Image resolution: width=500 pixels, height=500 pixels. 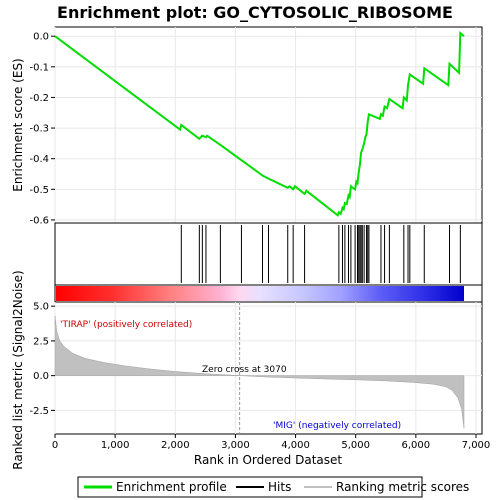 What do you see at coordinates (41, 37) in the screenshot?
I see `es-y-tick-label: 0.0` at bounding box center [41, 37].